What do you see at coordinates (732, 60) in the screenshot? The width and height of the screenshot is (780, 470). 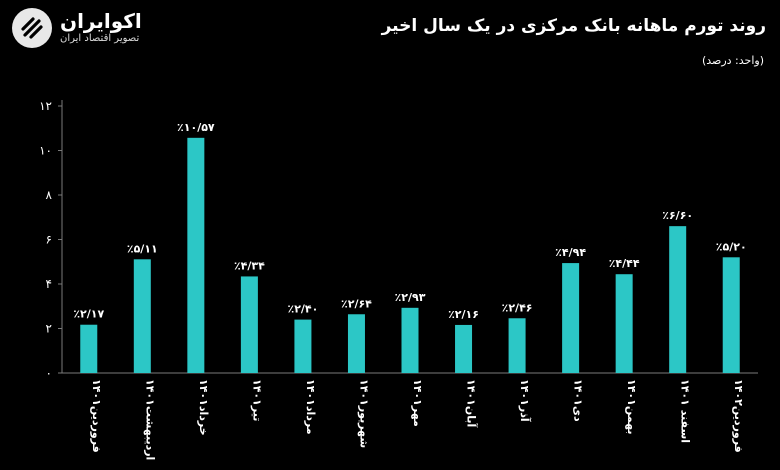 I see `unit-note: (واحد: درصد)` at bounding box center [732, 60].